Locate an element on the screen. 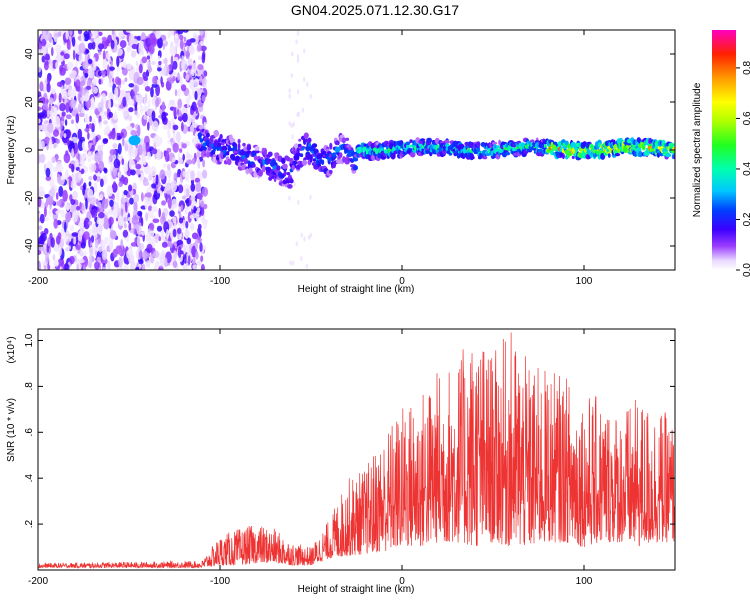  snr-x-tick-label: -100 is located at coordinates (220, 581).